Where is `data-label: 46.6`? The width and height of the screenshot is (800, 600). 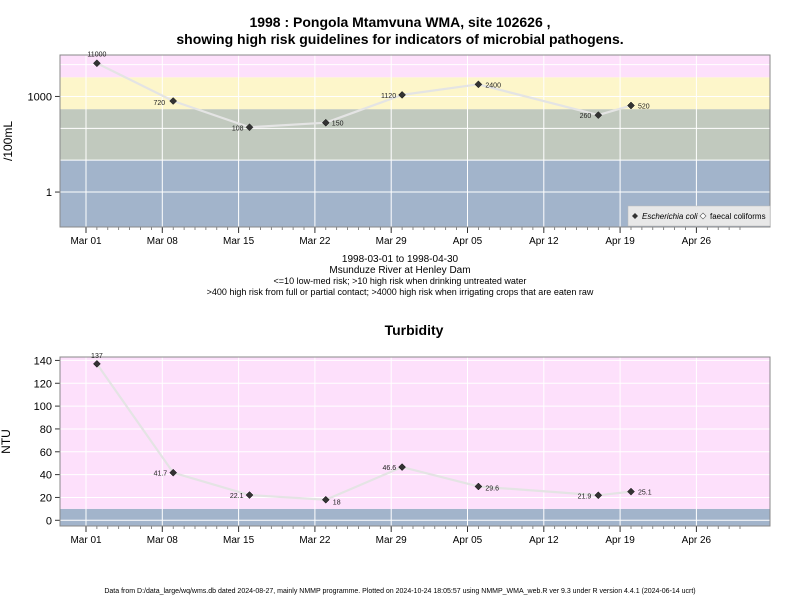
data-label: 46.6 is located at coordinates (389, 468).